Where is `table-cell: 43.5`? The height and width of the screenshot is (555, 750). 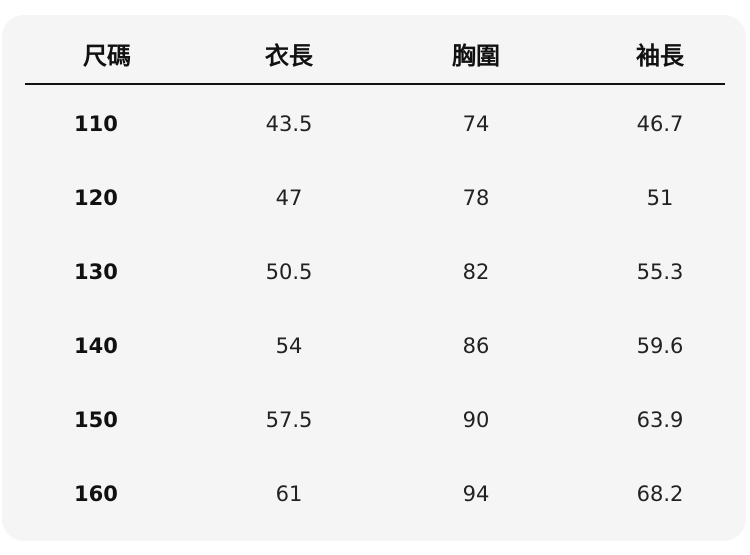
table-cell: 43.5 is located at coordinates (289, 124).